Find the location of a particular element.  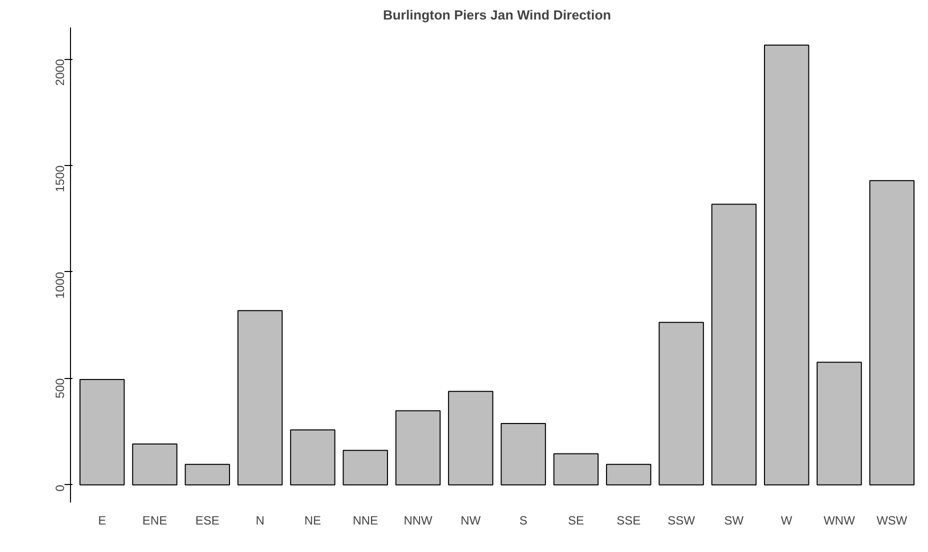

y-tick-label: 1500 is located at coordinates (60, 178).